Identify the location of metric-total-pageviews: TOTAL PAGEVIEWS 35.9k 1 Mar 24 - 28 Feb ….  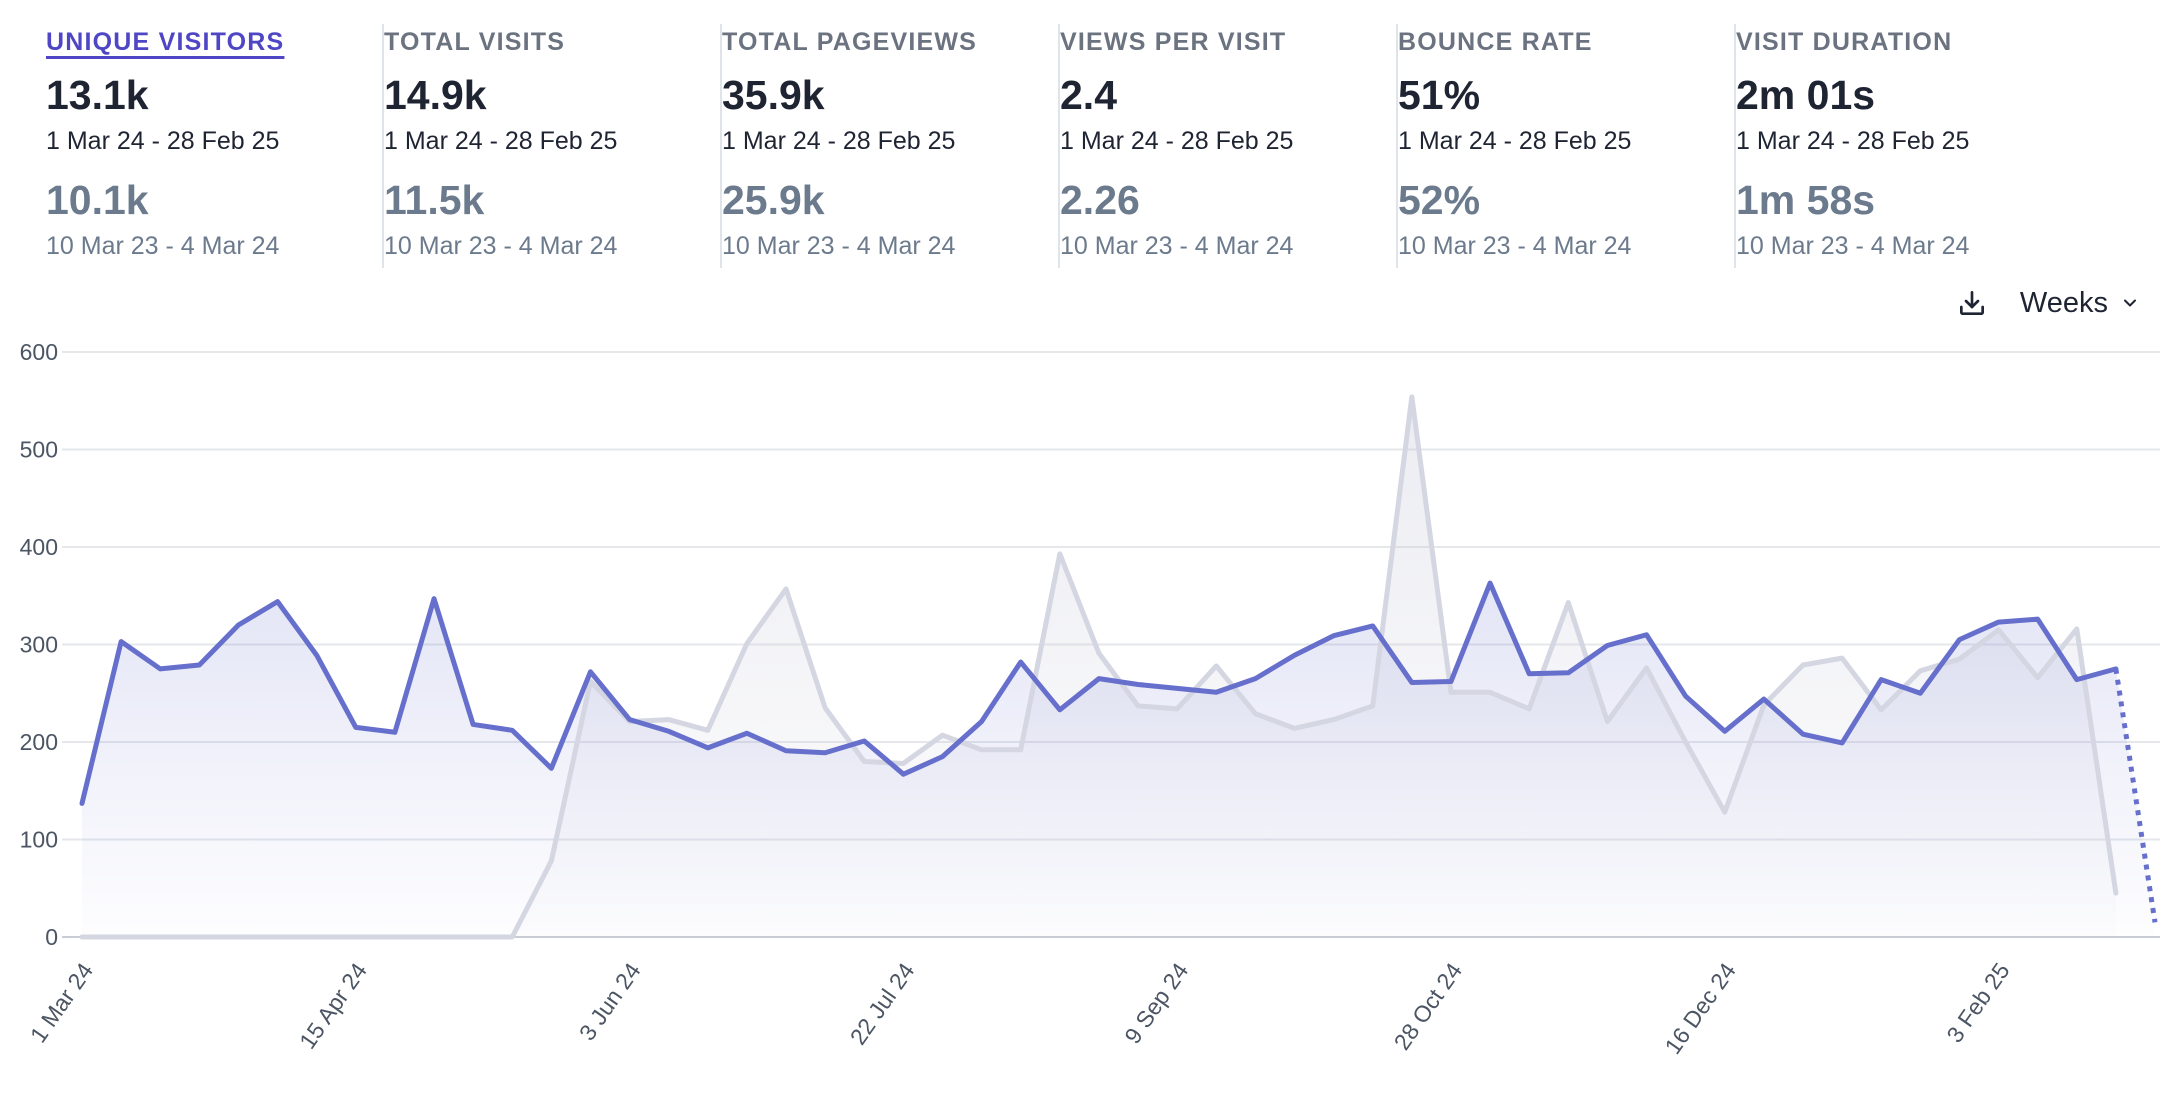
(891, 147).